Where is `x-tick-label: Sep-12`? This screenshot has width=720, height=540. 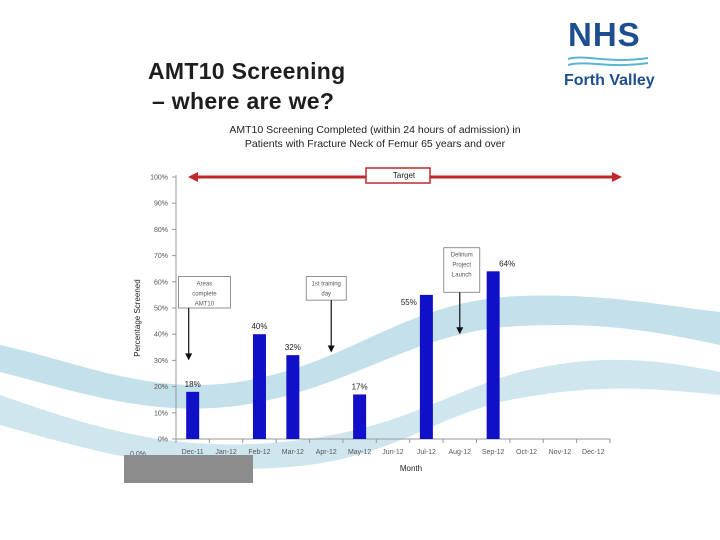 x-tick-label: Sep-12 is located at coordinates (493, 452).